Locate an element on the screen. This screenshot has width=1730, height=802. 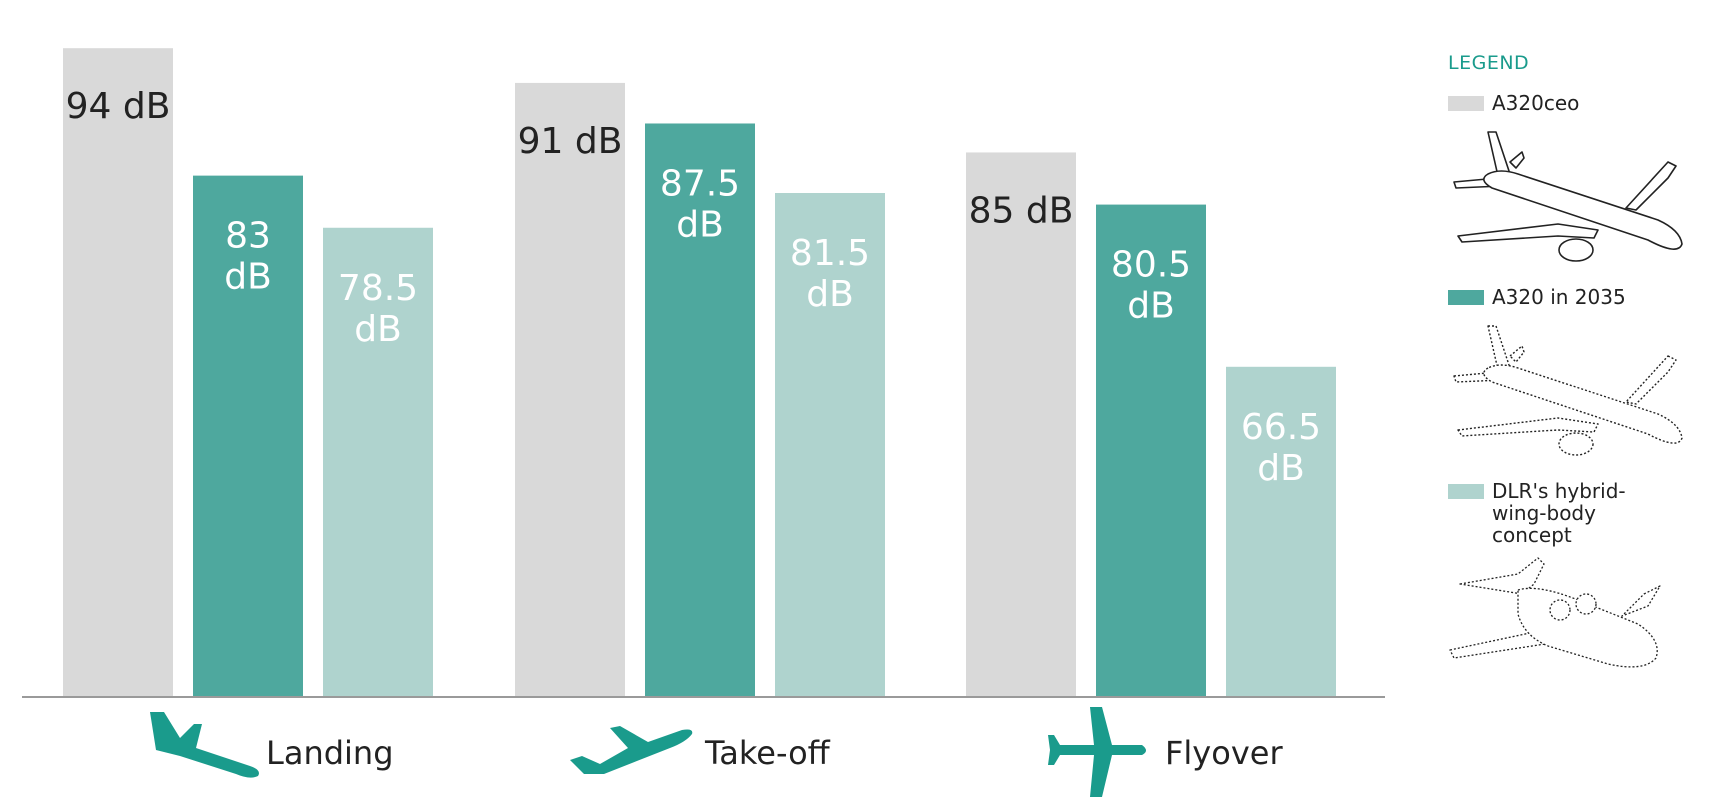
category-labels-group: Landing Take-off Flyover is located at coordinates (716, 752).